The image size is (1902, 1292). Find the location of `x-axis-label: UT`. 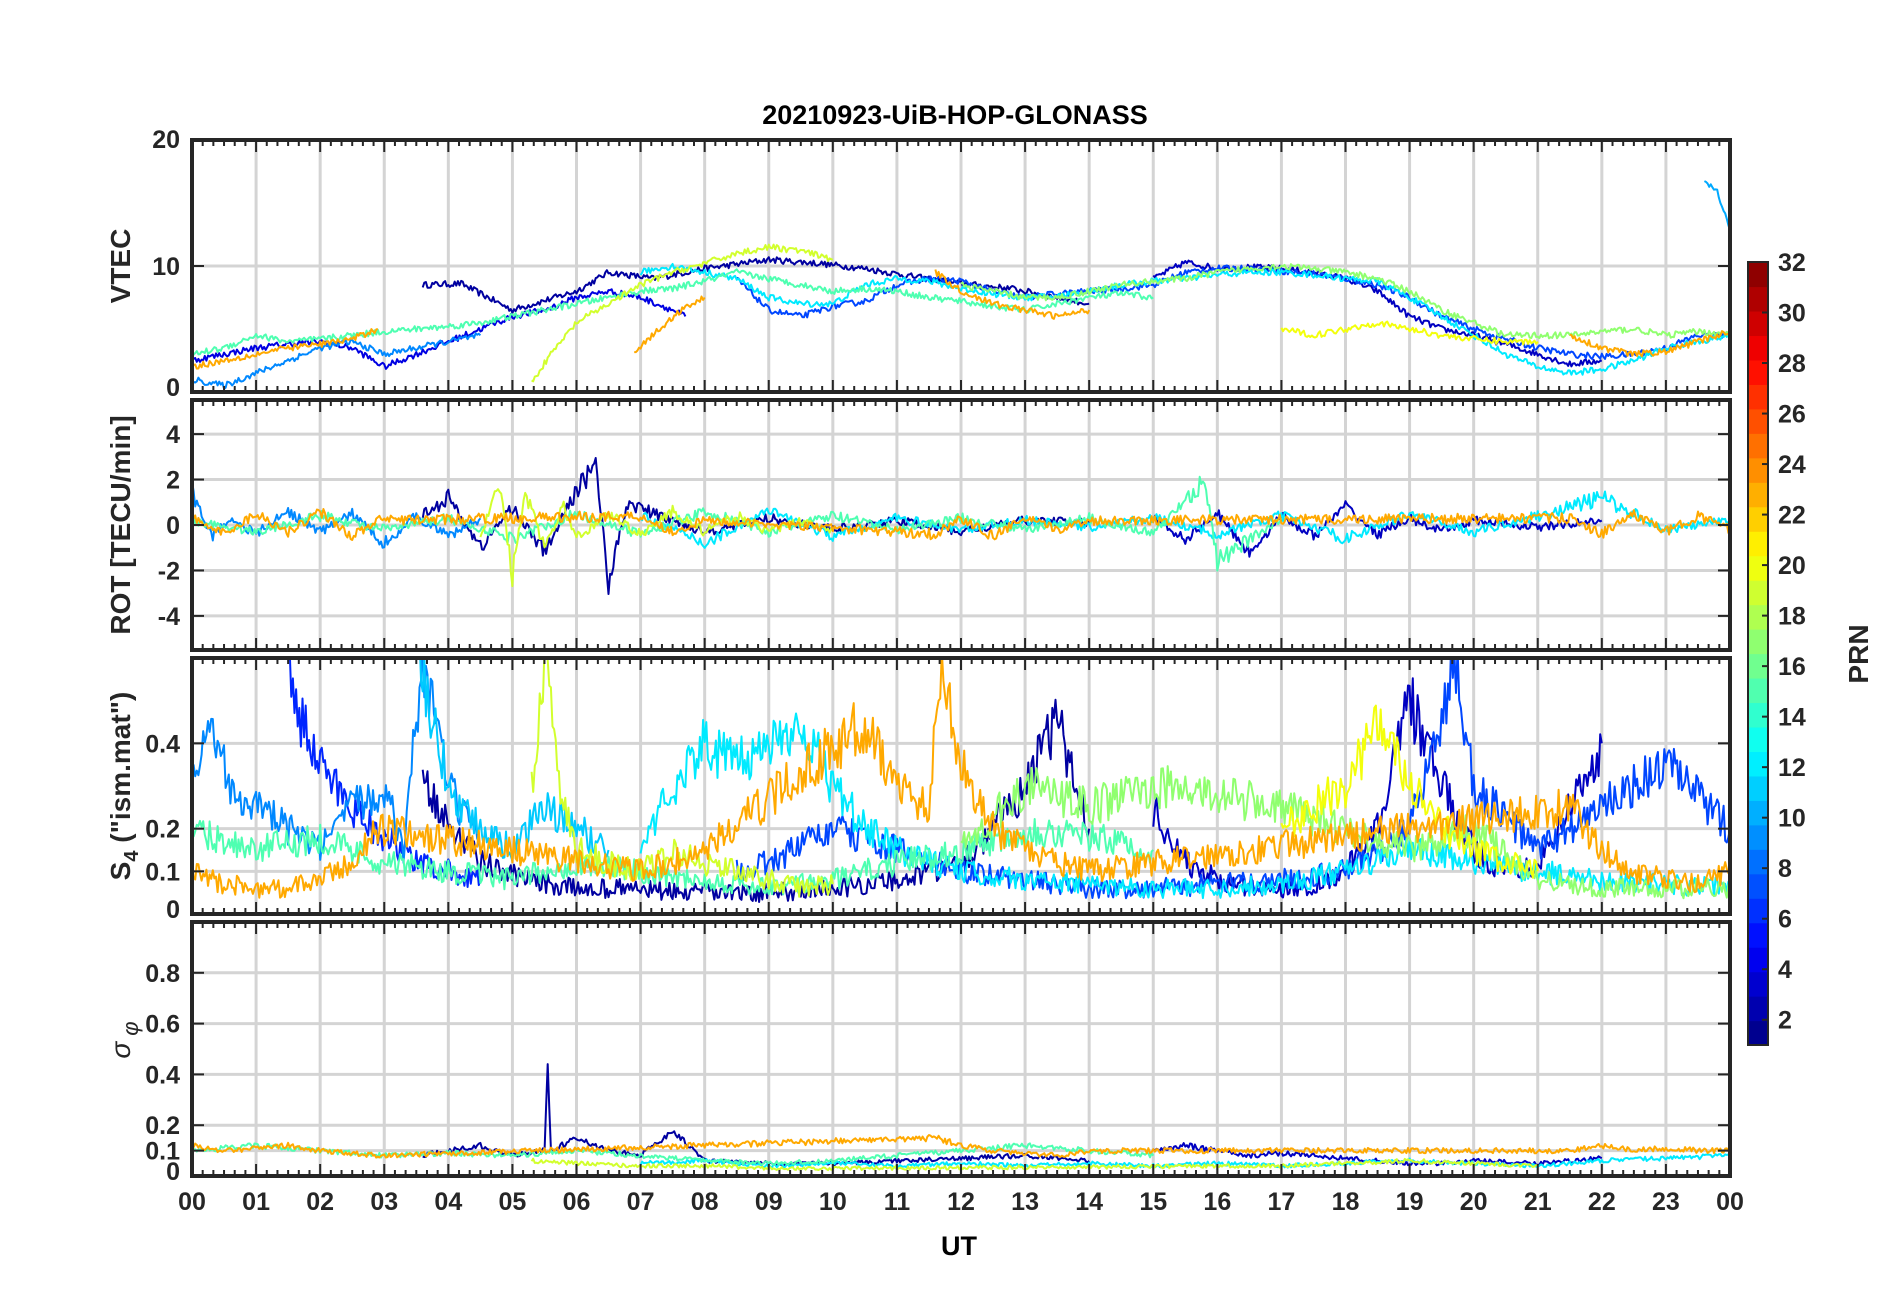

x-axis-label: UT is located at coordinates (959, 1246).